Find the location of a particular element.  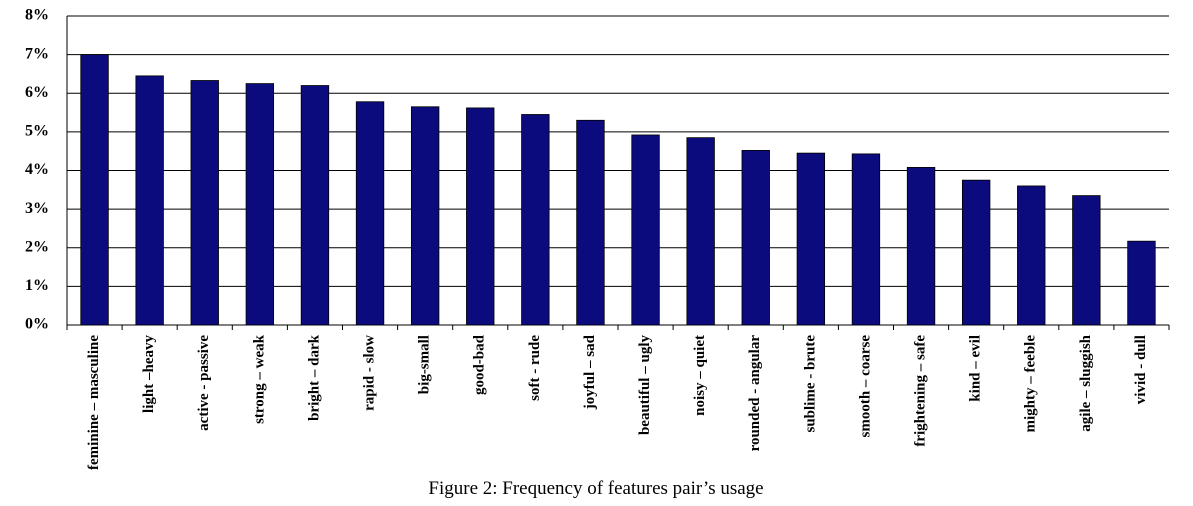

x-tick-label: feminine – masculine is located at coordinates (94, 402).